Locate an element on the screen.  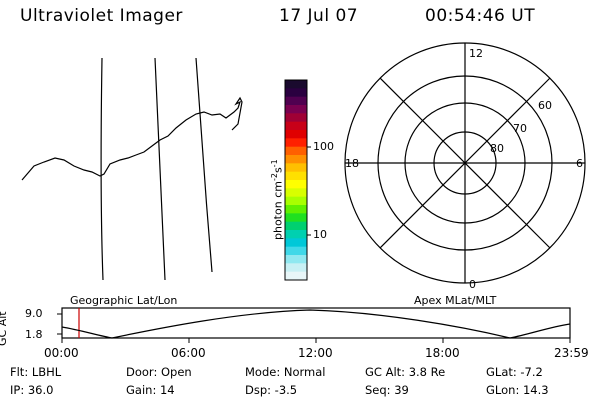
ip-status: IP: 36.0 is located at coordinates (32, 390).